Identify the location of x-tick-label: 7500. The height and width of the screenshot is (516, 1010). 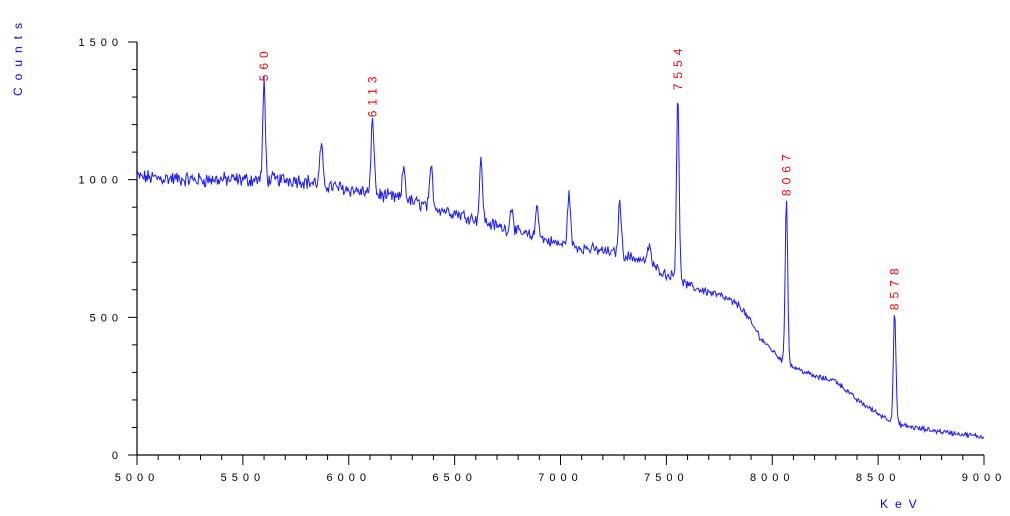
(666, 478).